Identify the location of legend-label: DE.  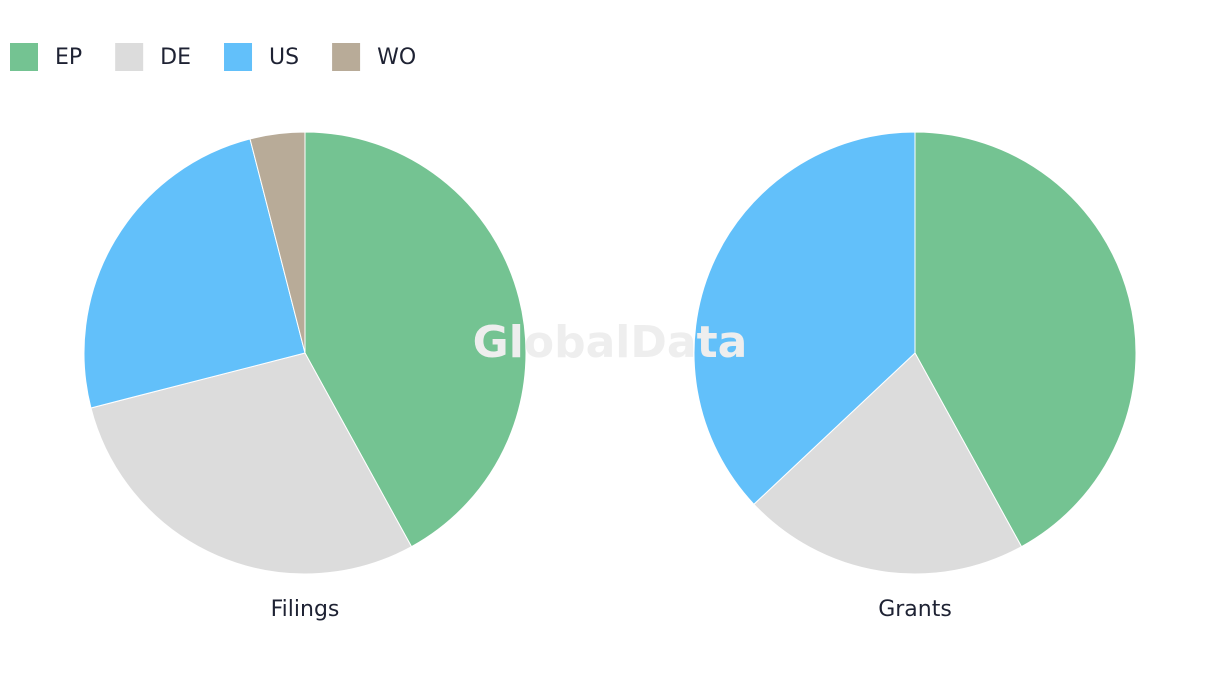
(175, 57).